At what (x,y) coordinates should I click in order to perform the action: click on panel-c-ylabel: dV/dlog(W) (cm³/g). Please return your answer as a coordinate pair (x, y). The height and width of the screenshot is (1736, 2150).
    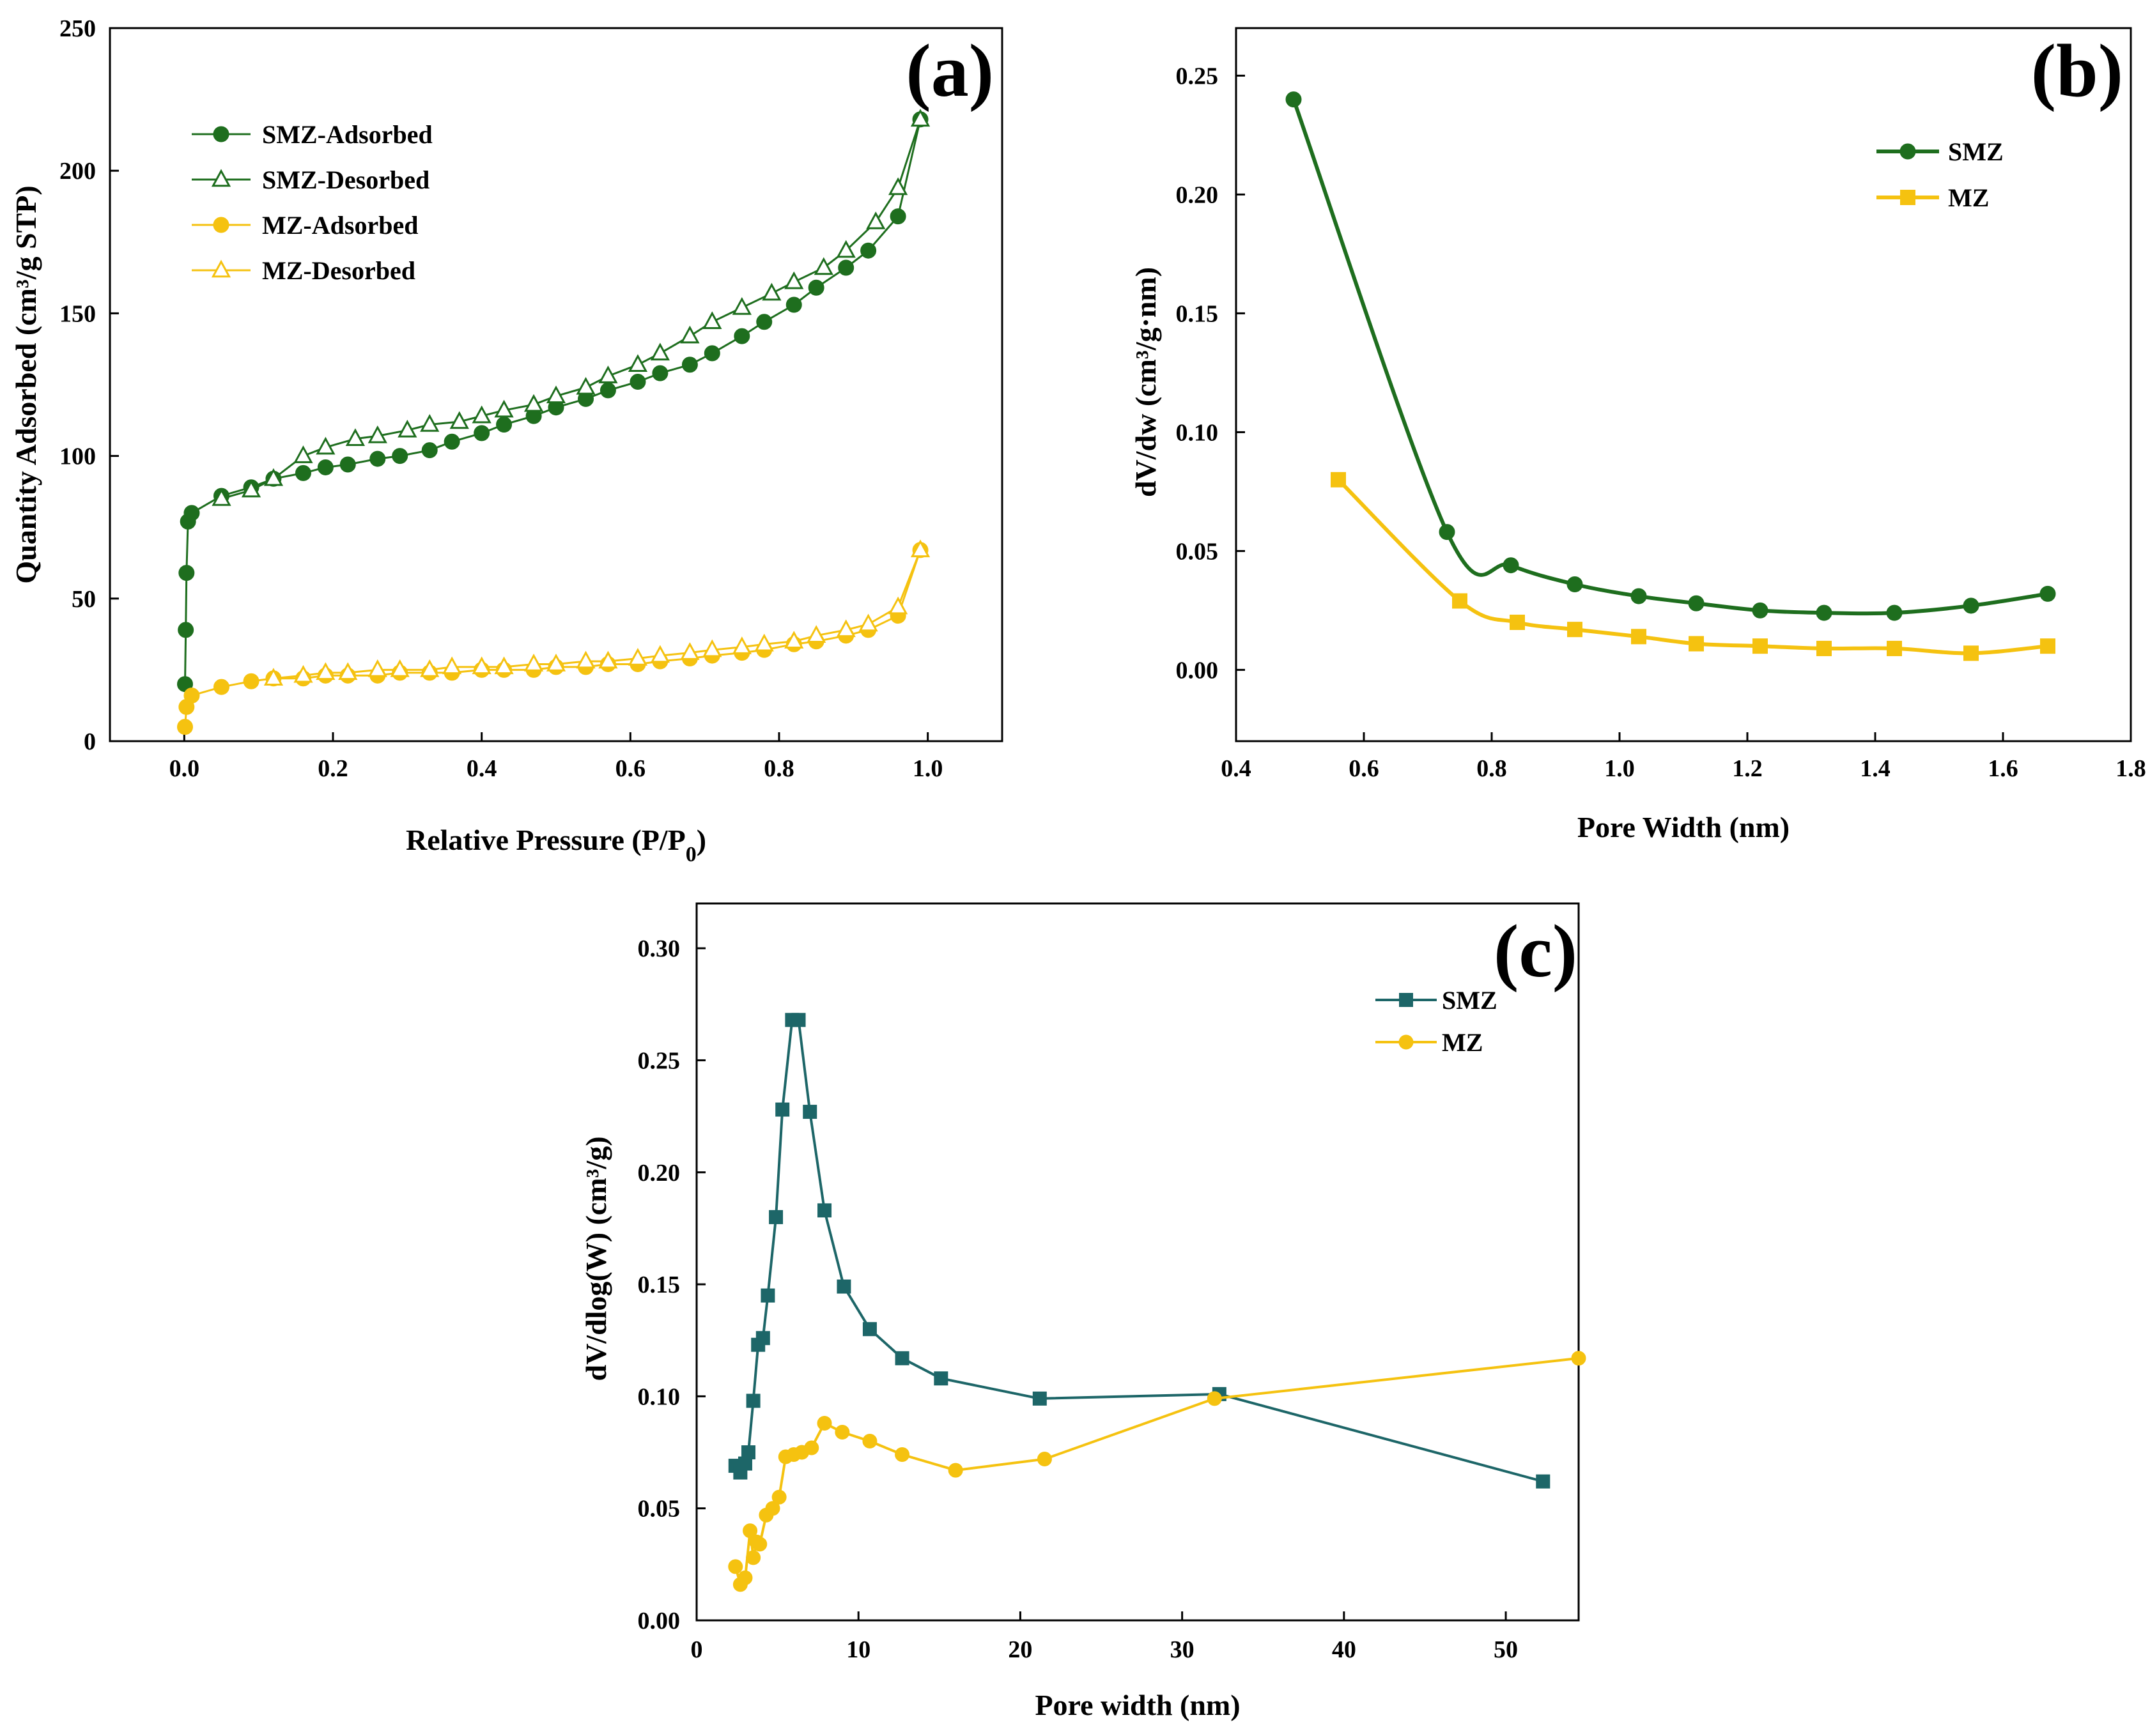
    Looking at the image, I should click on (596, 1258).